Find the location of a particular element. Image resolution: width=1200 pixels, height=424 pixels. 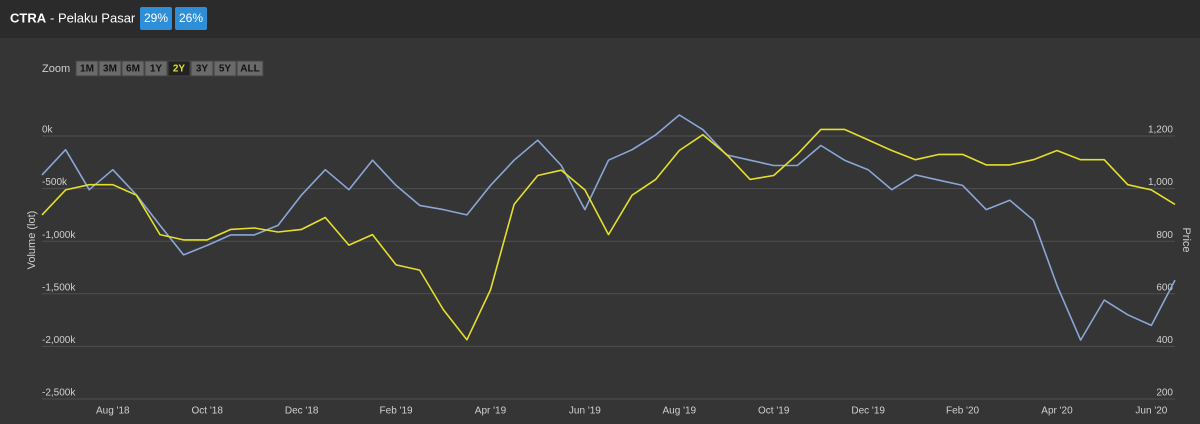

x-tick-label: Feb '20 is located at coordinates (962, 411).